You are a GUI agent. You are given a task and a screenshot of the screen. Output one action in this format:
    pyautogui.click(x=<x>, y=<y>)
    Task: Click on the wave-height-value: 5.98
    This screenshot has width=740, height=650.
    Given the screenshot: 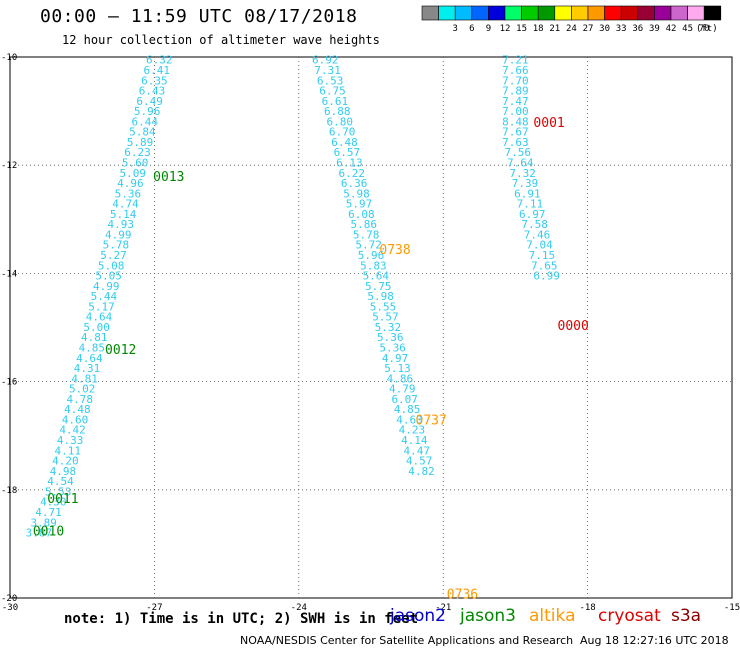 What is the action you would take?
    pyautogui.click(x=380, y=296)
    